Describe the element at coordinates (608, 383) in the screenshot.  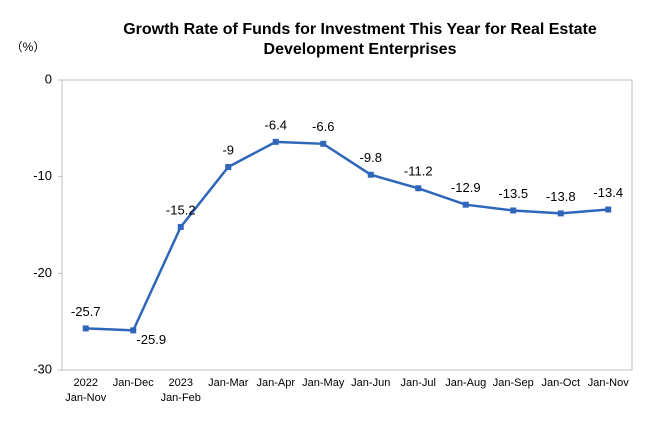
I see `x-tick-label: Jan-Nov` at that location.